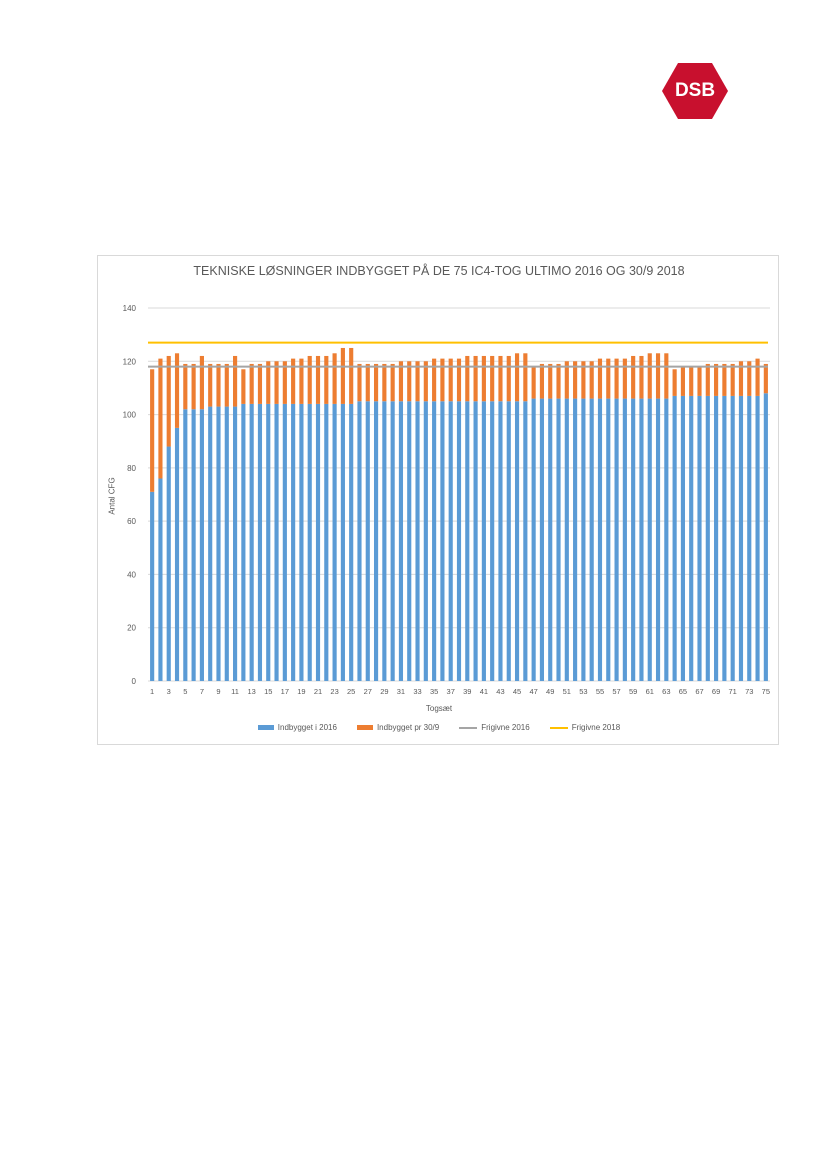  Describe the element at coordinates (301, 691) in the screenshot. I see `x-tick-label: 19` at that location.